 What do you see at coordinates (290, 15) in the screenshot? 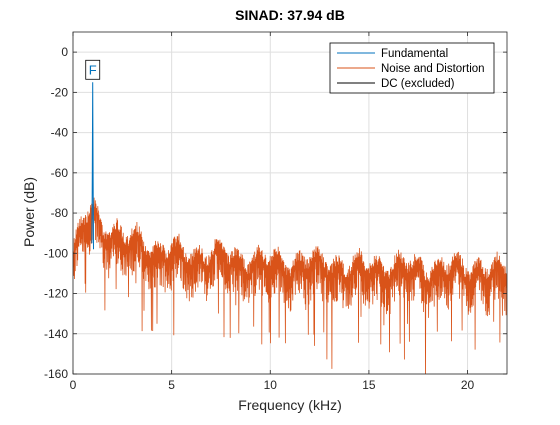
I see `chart-title: SINAD: 37.94 dB` at bounding box center [290, 15].